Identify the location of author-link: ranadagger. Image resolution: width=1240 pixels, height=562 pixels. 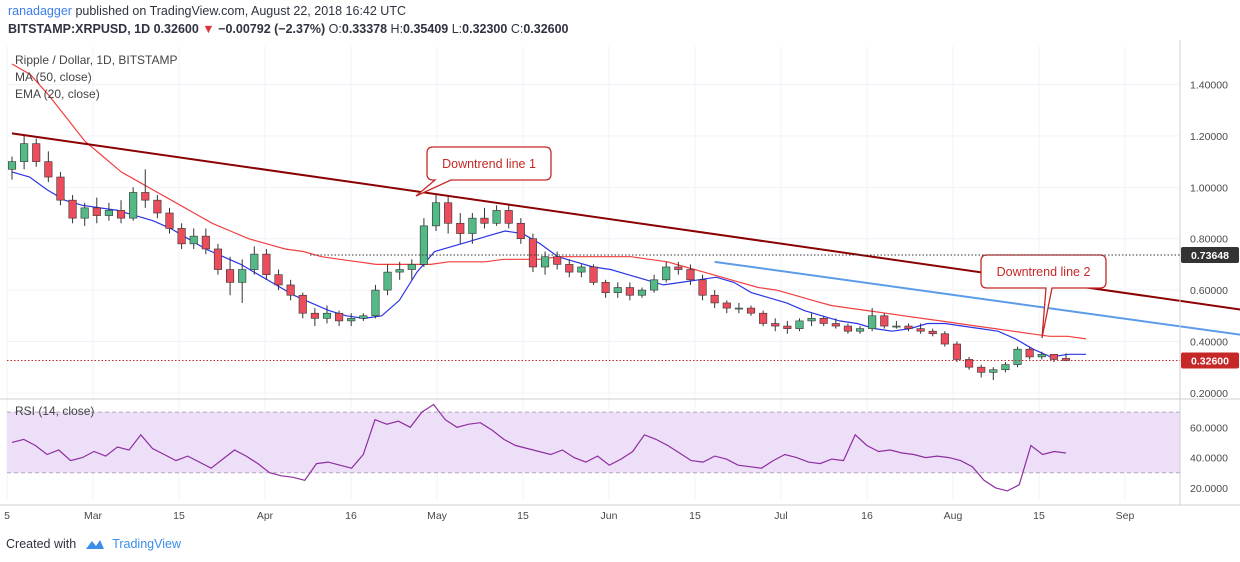
(40, 11).